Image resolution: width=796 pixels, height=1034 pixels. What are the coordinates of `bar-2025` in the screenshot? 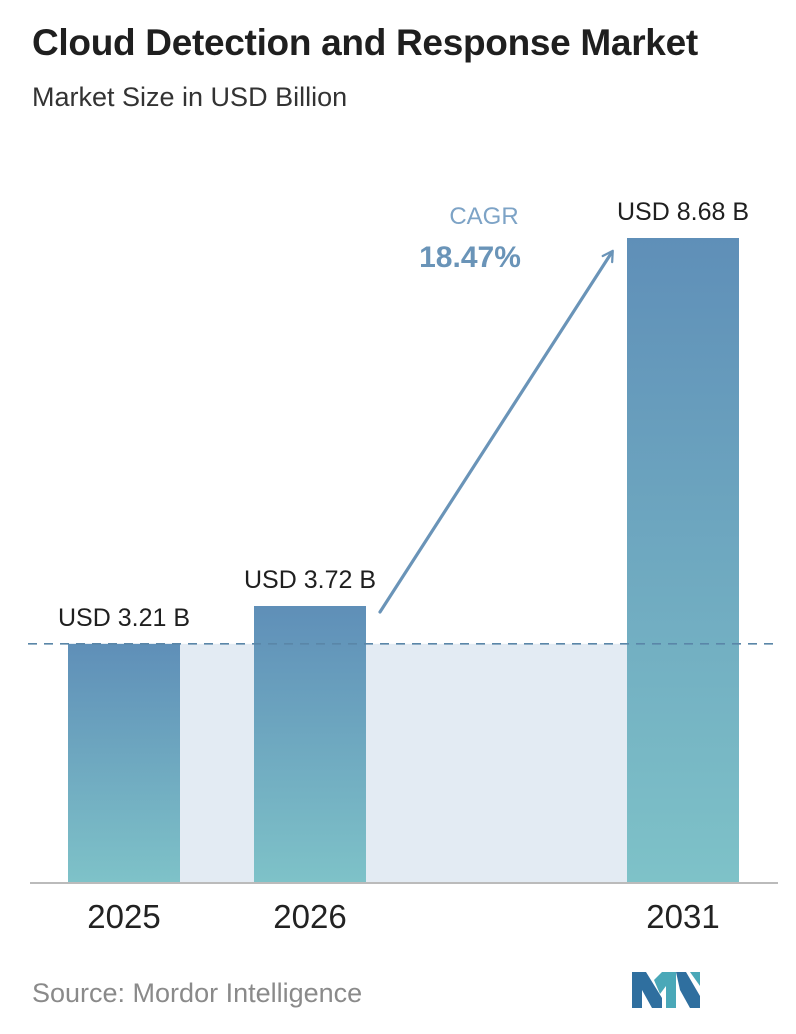 It's located at (124, 762).